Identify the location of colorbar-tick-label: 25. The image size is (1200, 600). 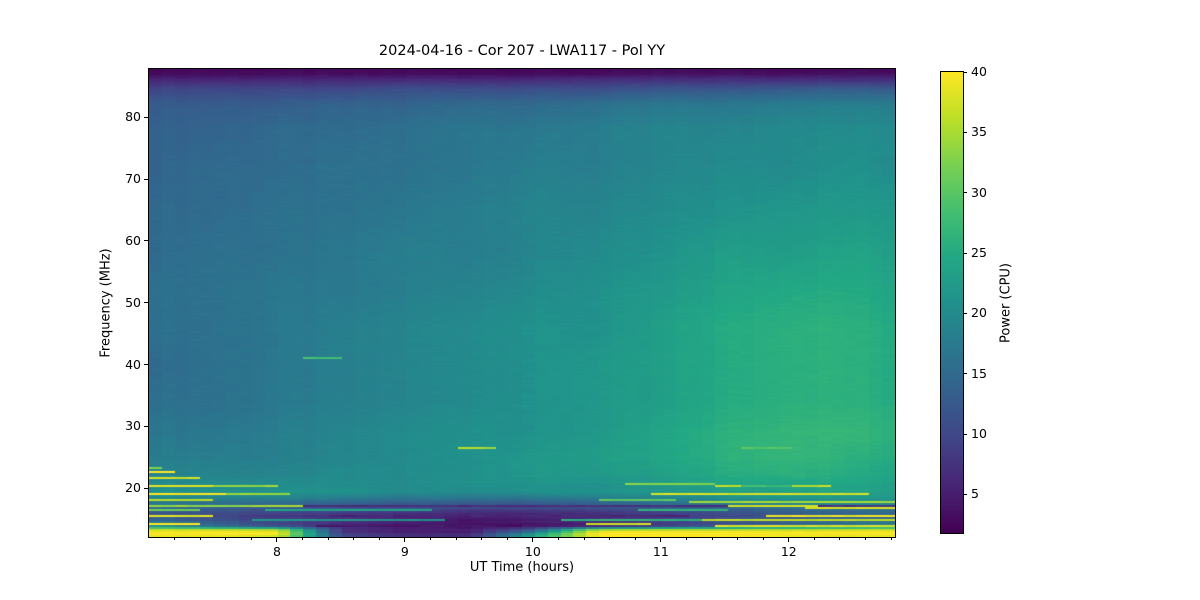
(979, 253).